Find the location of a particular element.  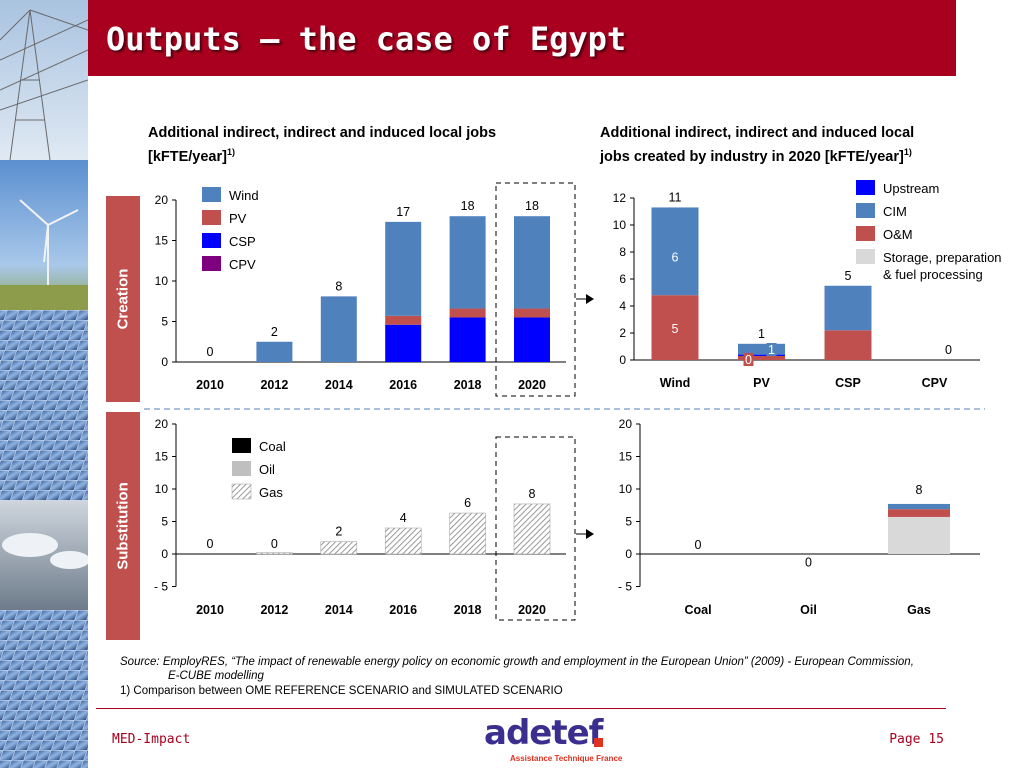

legend-om-label: O&M is located at coordinates (898, 234).